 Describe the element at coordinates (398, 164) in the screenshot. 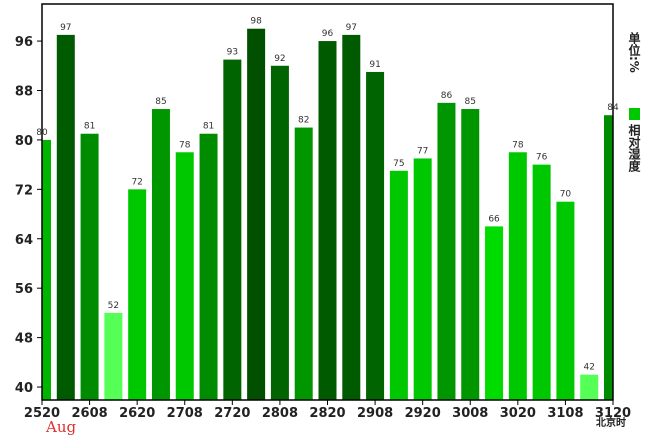

I see `value-label: 75` at that location.